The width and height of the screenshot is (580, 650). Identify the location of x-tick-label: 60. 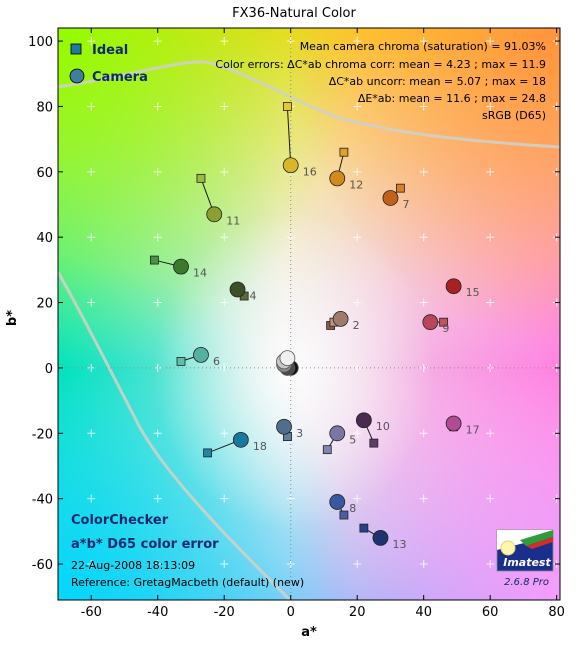
(490, 612).